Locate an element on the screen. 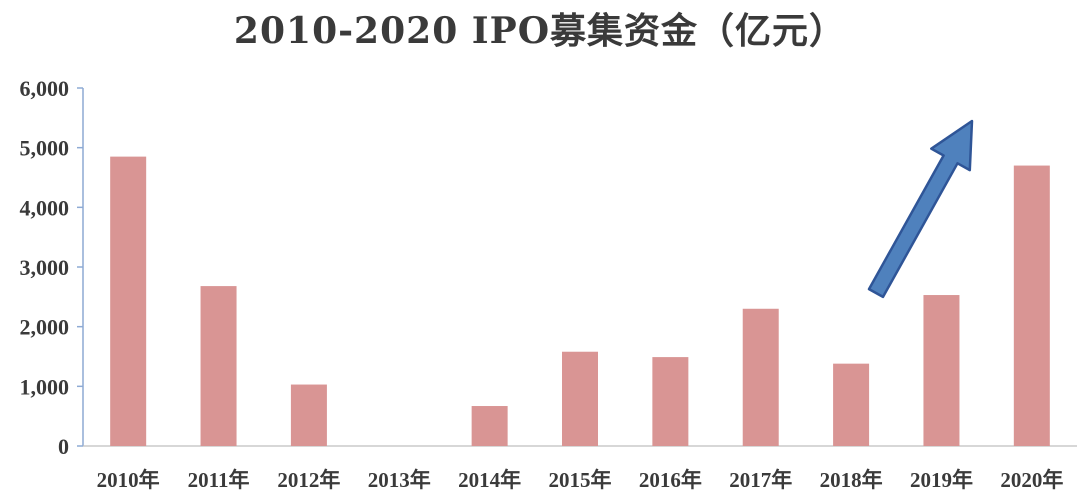  y-tick-label: 5,000 is located at coordinates (45, 148).